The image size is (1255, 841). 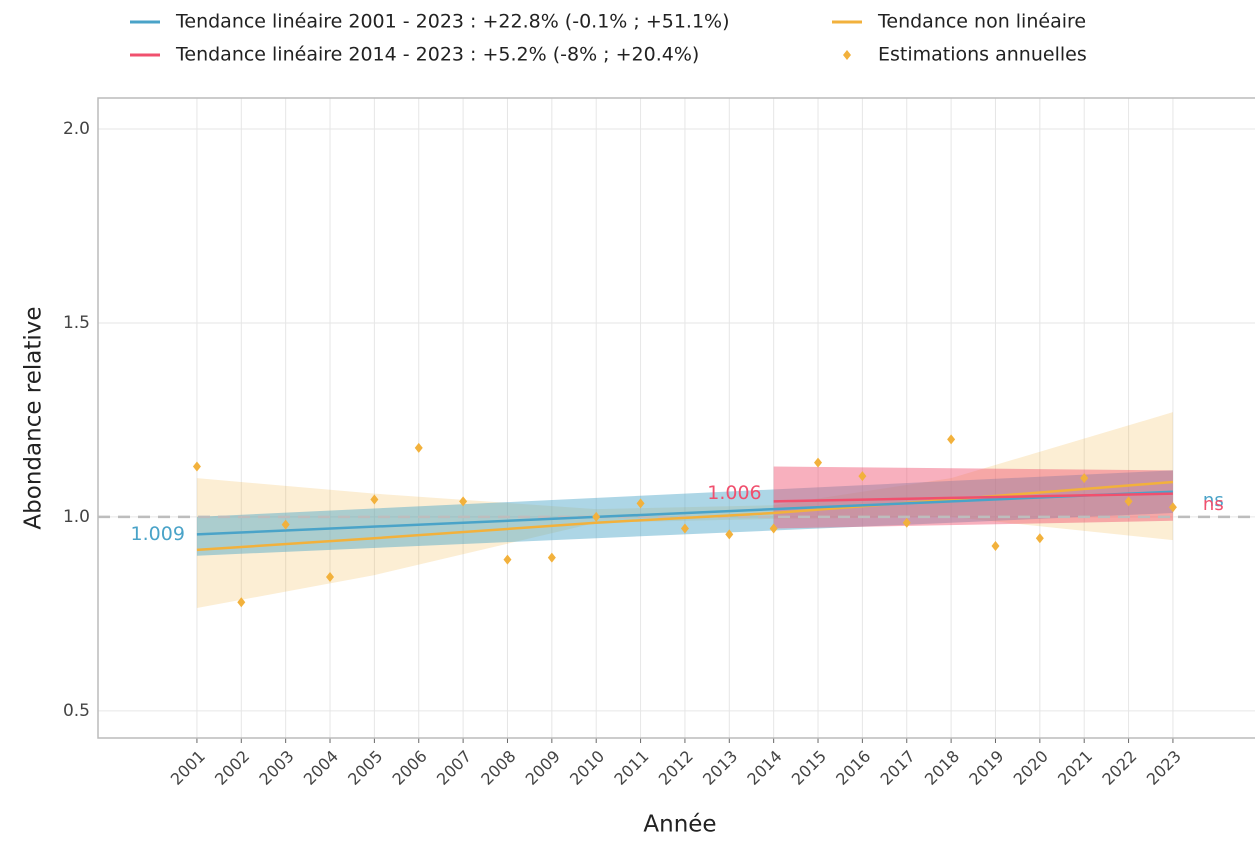 I want to click on x-tick-label: 2013, so click(x=720, y=768).